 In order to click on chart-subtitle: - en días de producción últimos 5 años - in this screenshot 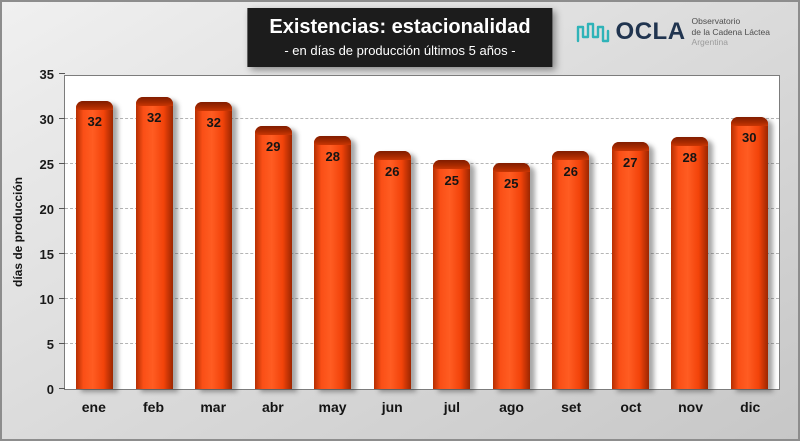, I will do `click(400, 50)`.